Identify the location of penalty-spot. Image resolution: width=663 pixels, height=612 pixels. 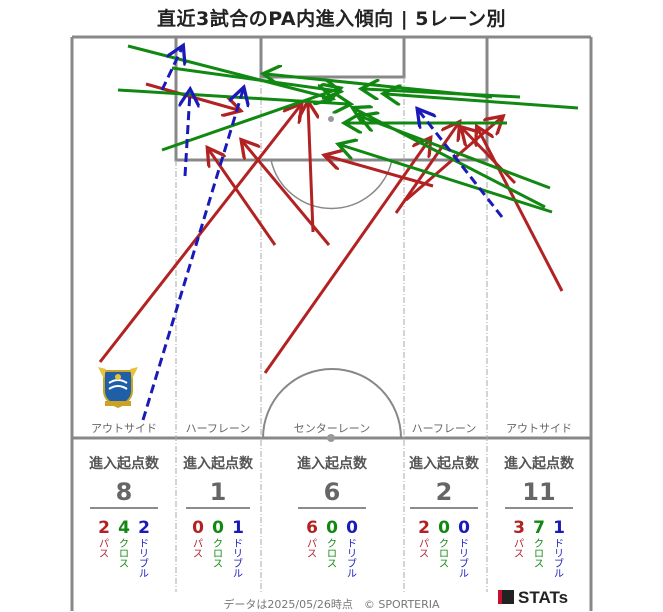
(331, 119).